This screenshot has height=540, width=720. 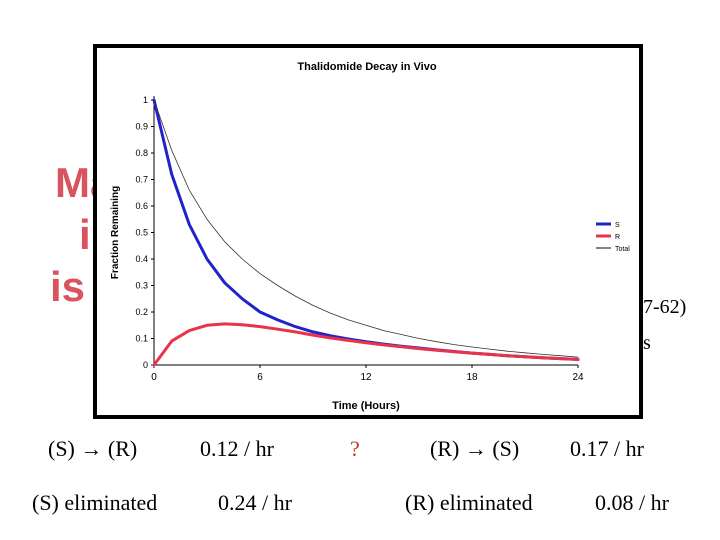 What do you see at coordinates (366, 377) in the screenshot?
I see `x-tick-label: 12` at bounding box center [366, 377].